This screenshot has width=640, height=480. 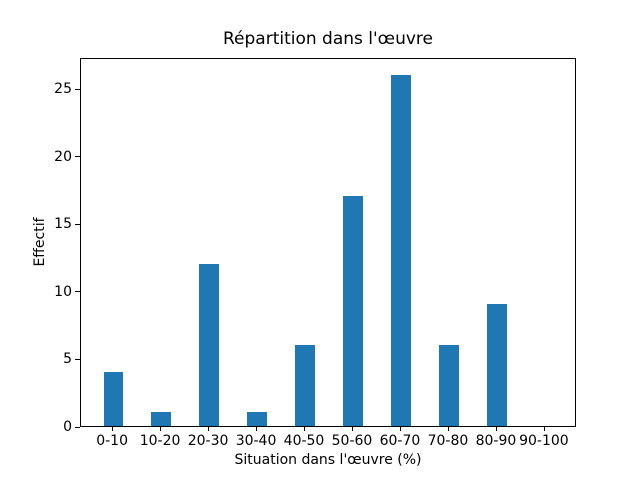 I want to click on x-tick-label: 30-40, so click(x=256, y=441).